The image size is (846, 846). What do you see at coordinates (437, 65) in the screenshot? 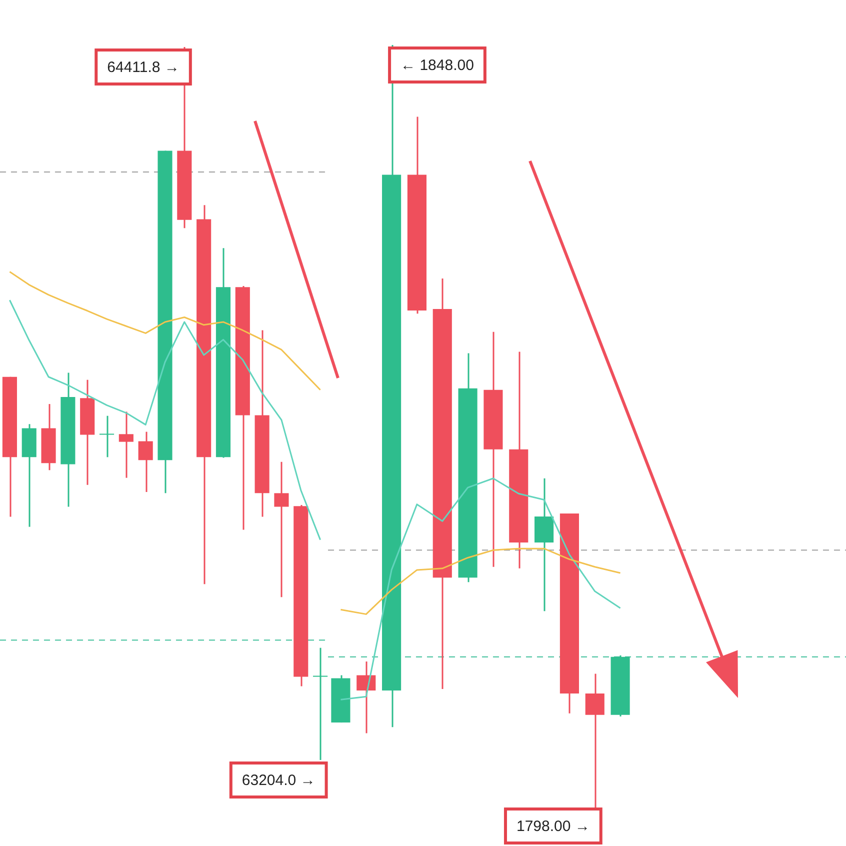
I see `annotation: ← 1848.00` at bounding box center [437, 65].